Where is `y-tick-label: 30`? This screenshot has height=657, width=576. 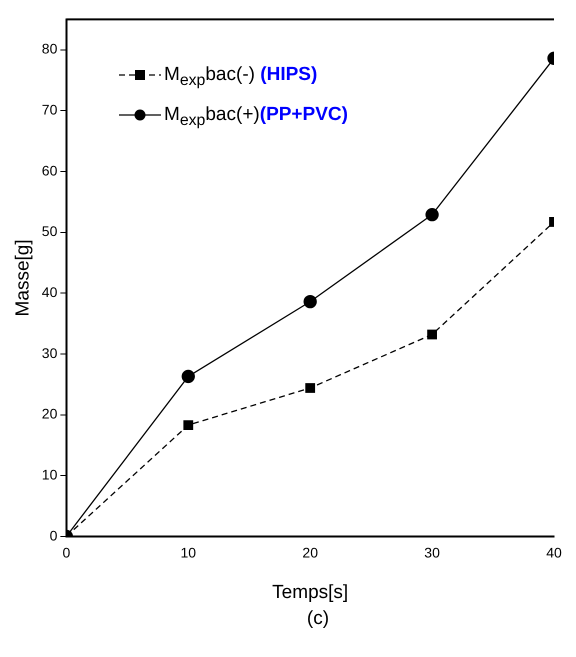
y-tick-label: 30 is located at coordinates (50, 352).